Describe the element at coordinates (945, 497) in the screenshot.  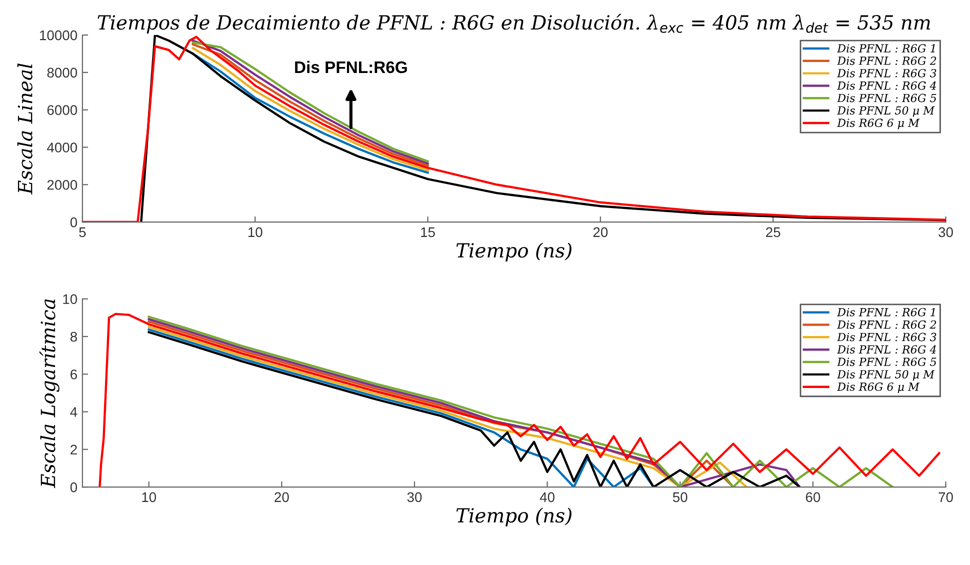
I see `x-tick-label: 70` at that location.